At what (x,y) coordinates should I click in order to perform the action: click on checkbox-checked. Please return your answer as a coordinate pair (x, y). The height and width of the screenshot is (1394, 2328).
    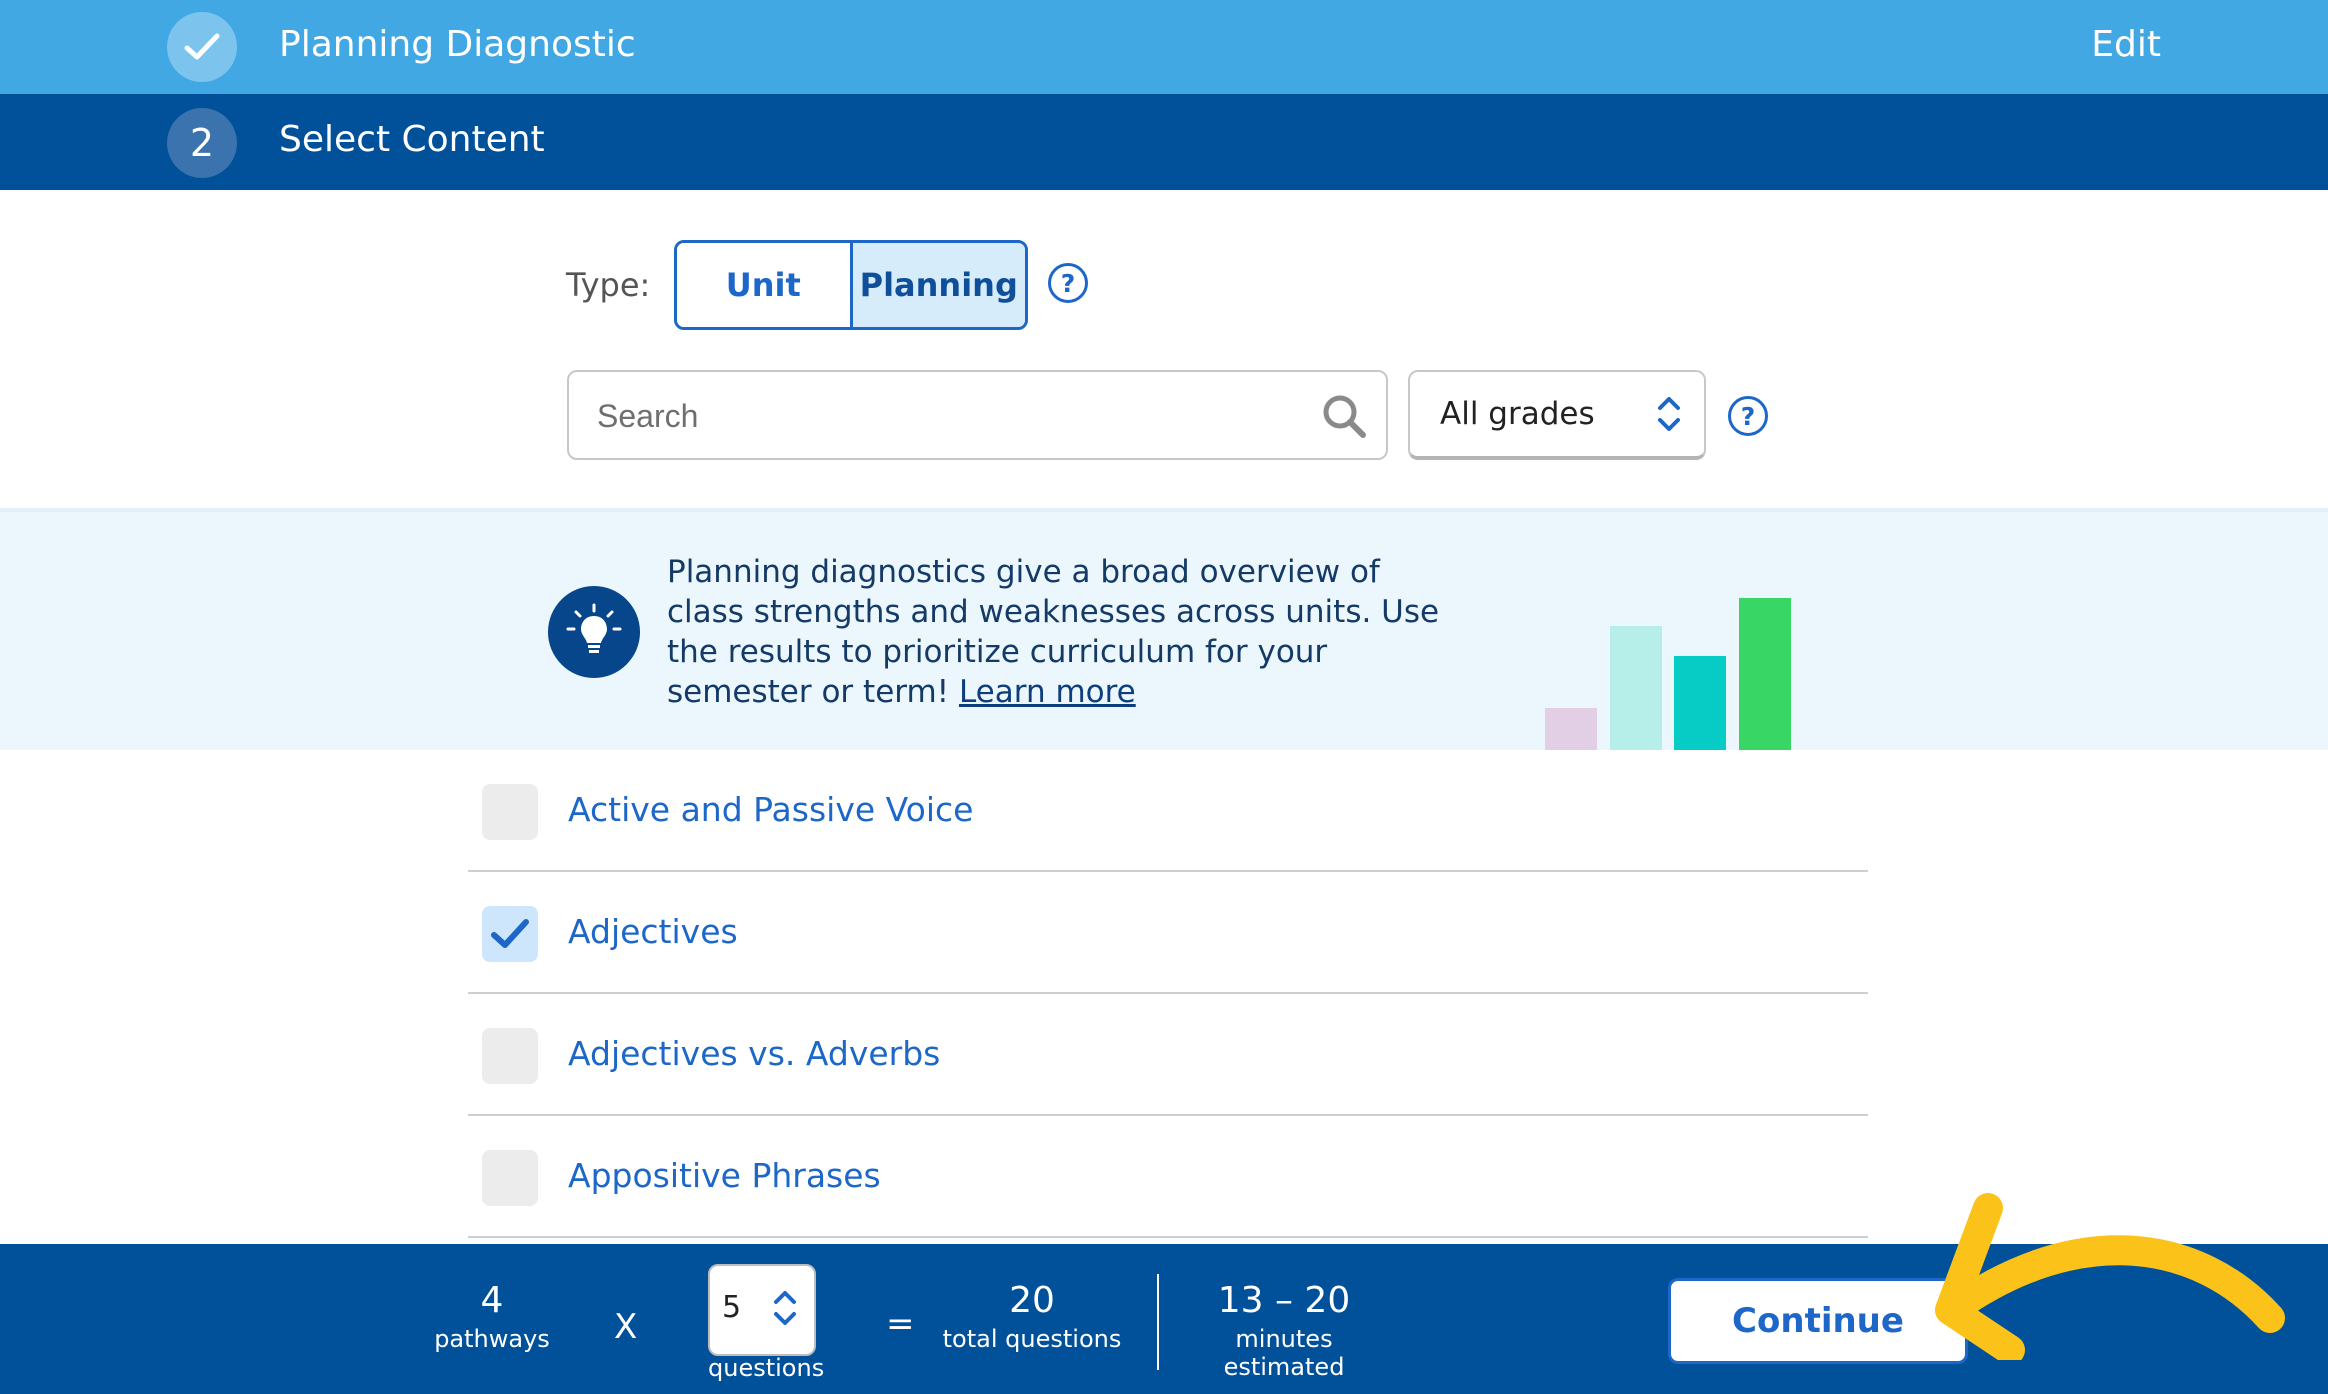
    Looking at the image, I should click on (510, 934).